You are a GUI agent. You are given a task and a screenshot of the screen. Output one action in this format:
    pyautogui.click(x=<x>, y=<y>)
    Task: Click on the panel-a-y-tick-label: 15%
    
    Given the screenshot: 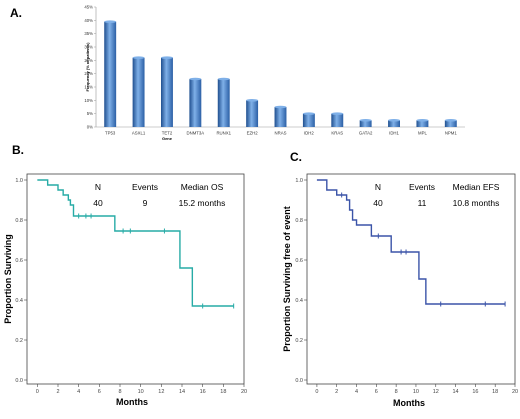 What is the action you would take?
    pyautogui.click(x=88, y=87)
    